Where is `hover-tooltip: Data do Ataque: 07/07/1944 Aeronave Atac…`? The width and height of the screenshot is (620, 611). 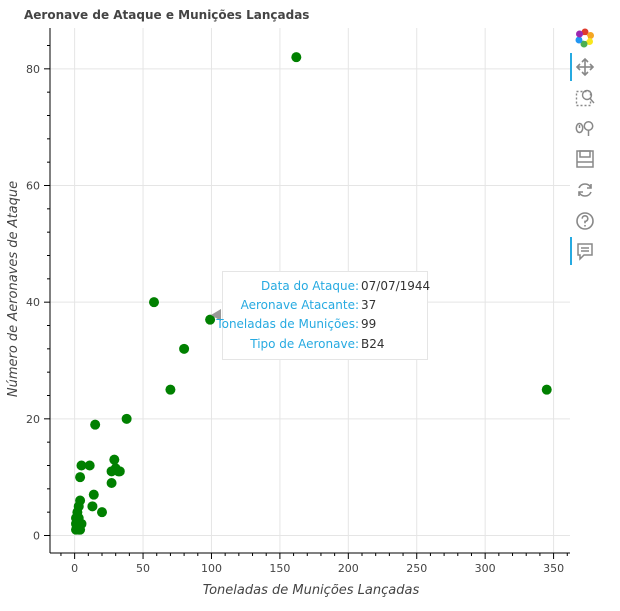
hover-tooltip: Data do Ataque: 07/07/1944 Aeronave Atac… is located at coordinates (323, 315).